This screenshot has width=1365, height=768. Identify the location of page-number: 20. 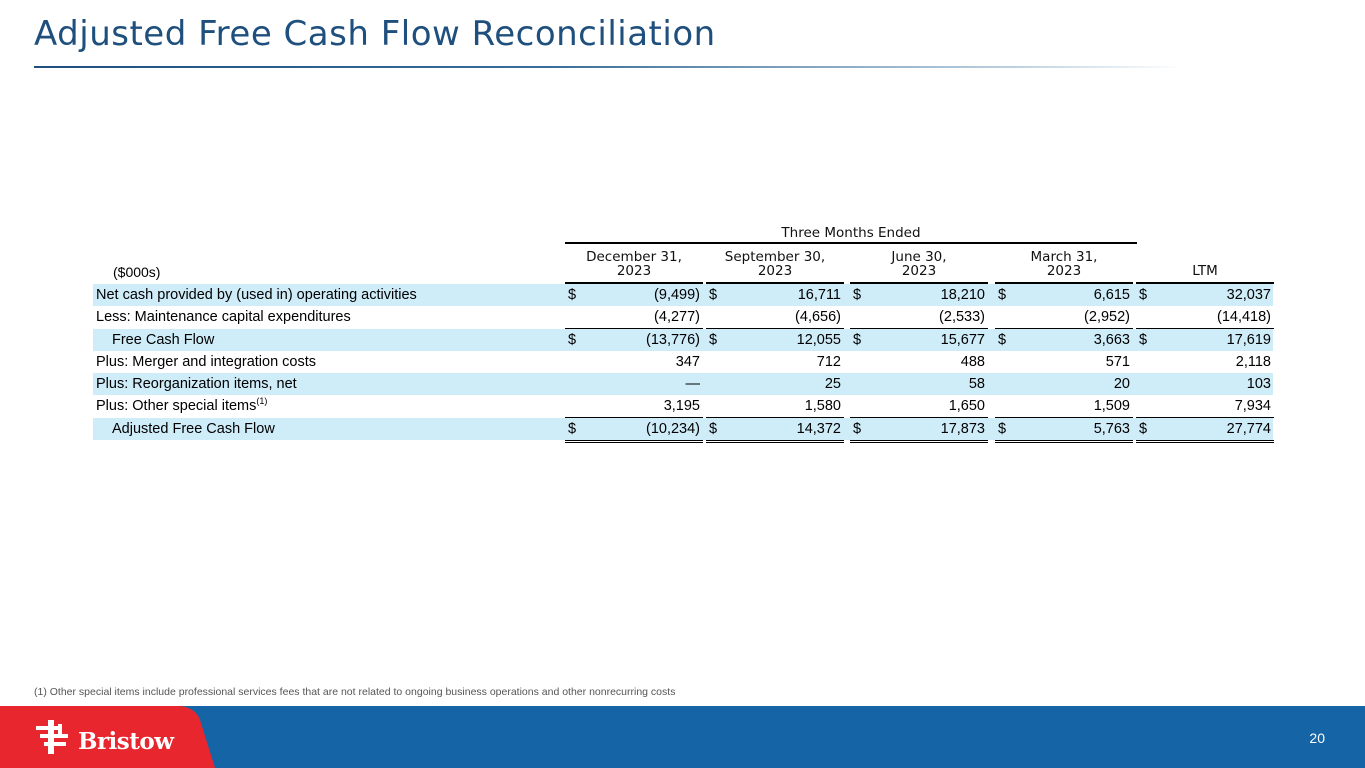
(1317, 738).